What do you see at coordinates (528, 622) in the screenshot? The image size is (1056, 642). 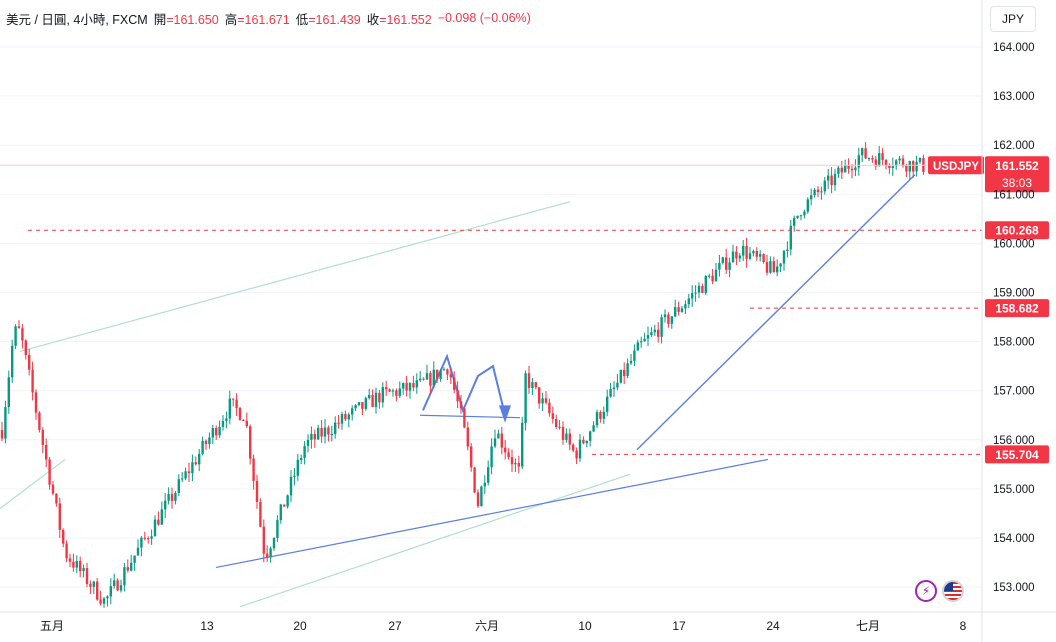 I see `time-axis: 五月 13 20 27 六月 10 17 24 七月 8` at bounding box center [528, 622].